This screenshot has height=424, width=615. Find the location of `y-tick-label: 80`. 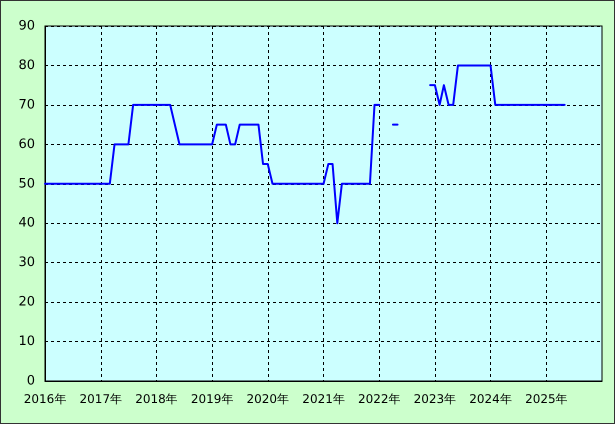

y-tick-label: 80 is located at coordinates (26, 65).